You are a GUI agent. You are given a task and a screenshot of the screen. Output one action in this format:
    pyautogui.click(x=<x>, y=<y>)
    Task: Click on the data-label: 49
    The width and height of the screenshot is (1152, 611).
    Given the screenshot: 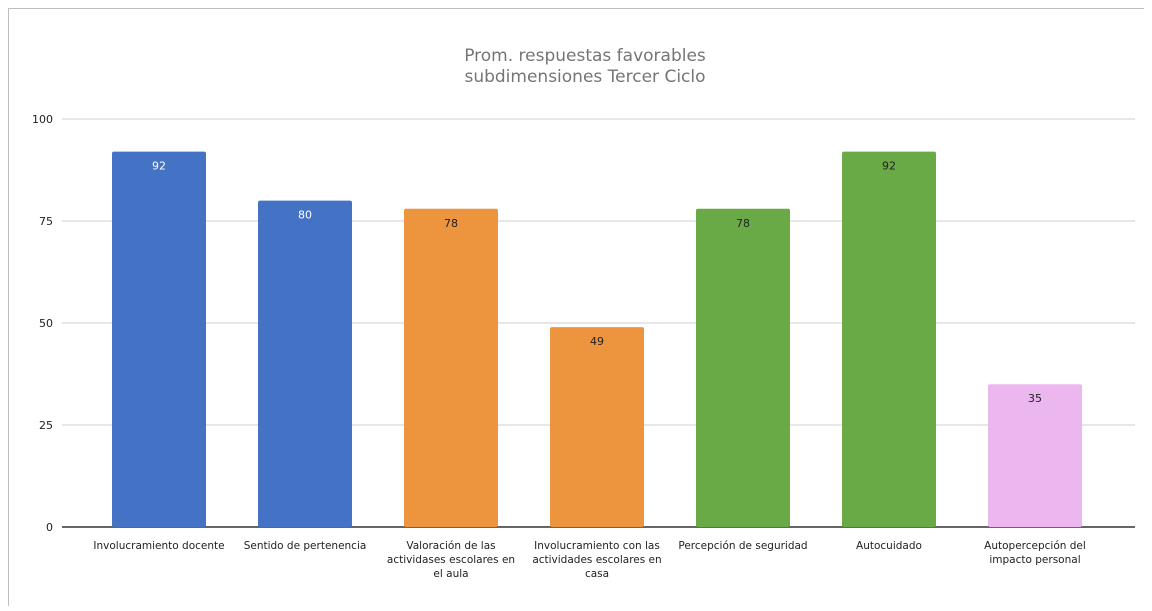 What is the action you would take?
    pyautogui.click(x=597, y=341)
    